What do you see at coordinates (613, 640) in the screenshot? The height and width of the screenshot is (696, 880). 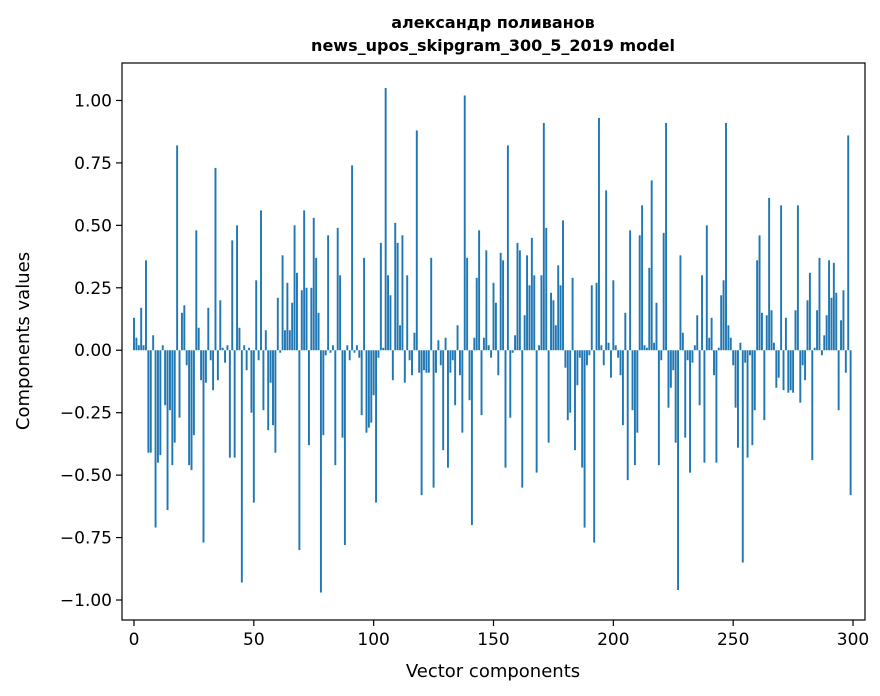 I see `x-tick-label: 200` at bounding box center [613, 640].